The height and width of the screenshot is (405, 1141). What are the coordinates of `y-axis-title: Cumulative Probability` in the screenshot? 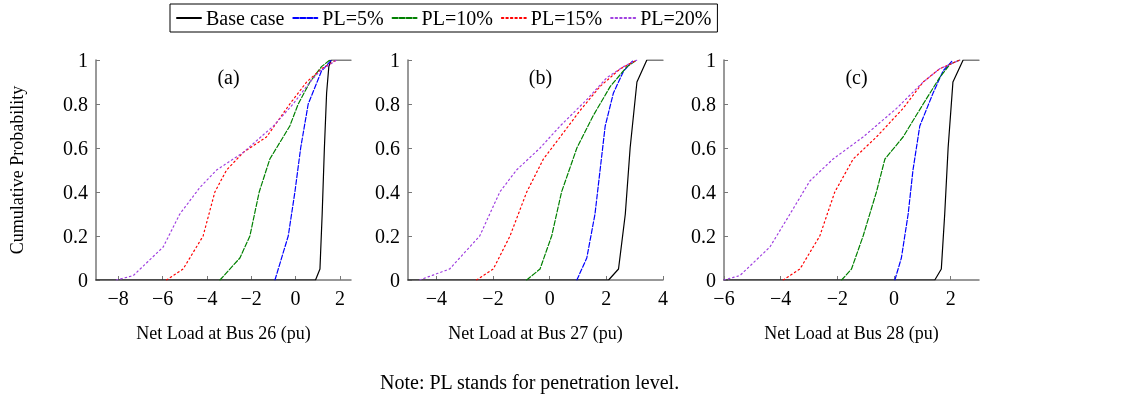 It's located at (17, 170).